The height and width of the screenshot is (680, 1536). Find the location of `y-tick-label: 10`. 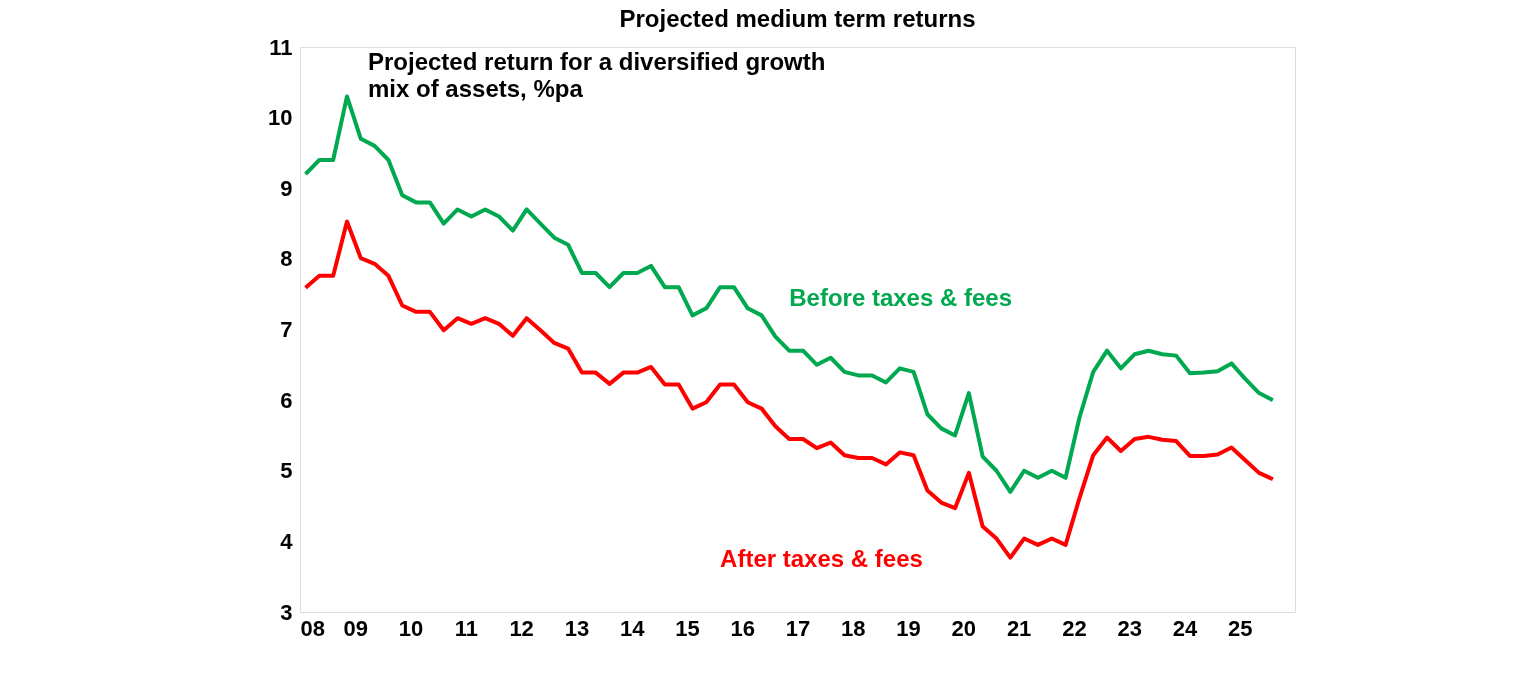

y-tick-label: 10 is located at coordinates (280, 118).